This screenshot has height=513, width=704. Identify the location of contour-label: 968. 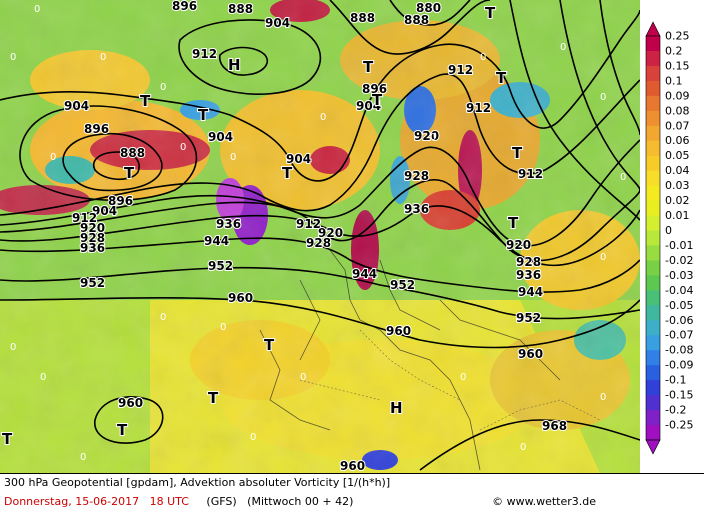
(554, 426).